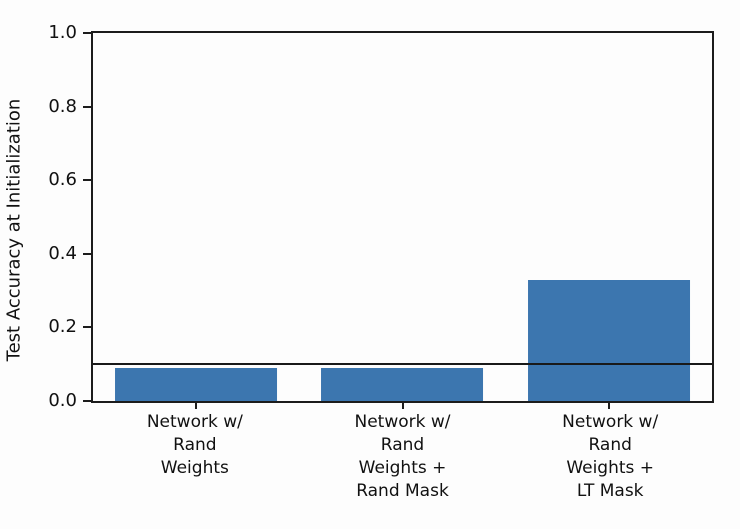  I want to click on y-tick-label: 0.6, so click(62, 180).